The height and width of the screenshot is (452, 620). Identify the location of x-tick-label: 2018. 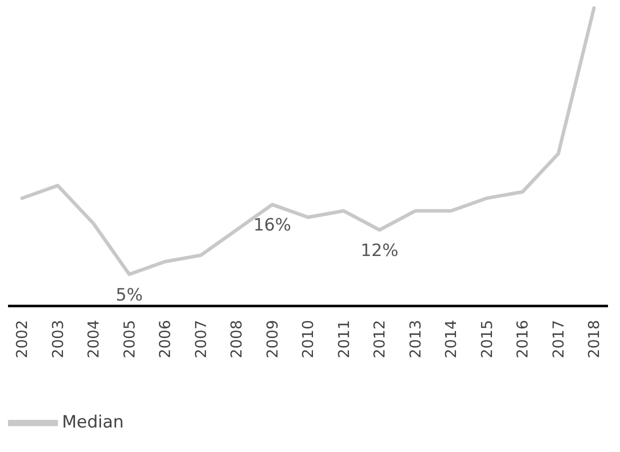
(594, 339).